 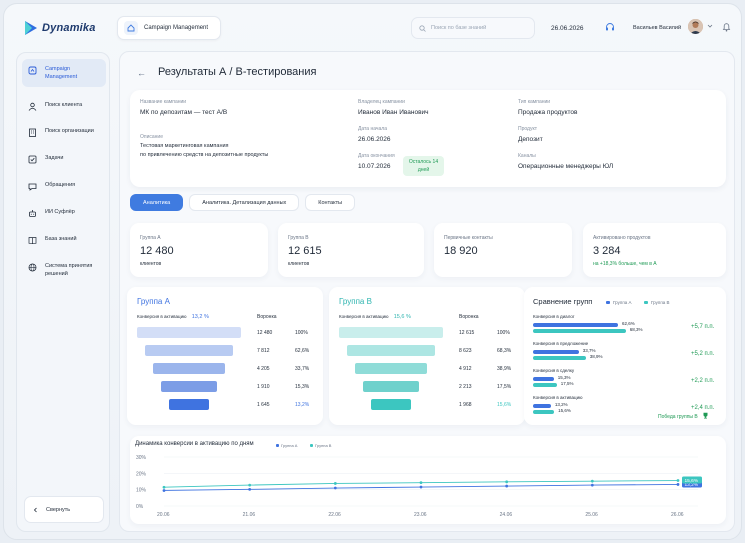 I want to click on funnel-count: 12 615, so click(x=467, y=333).